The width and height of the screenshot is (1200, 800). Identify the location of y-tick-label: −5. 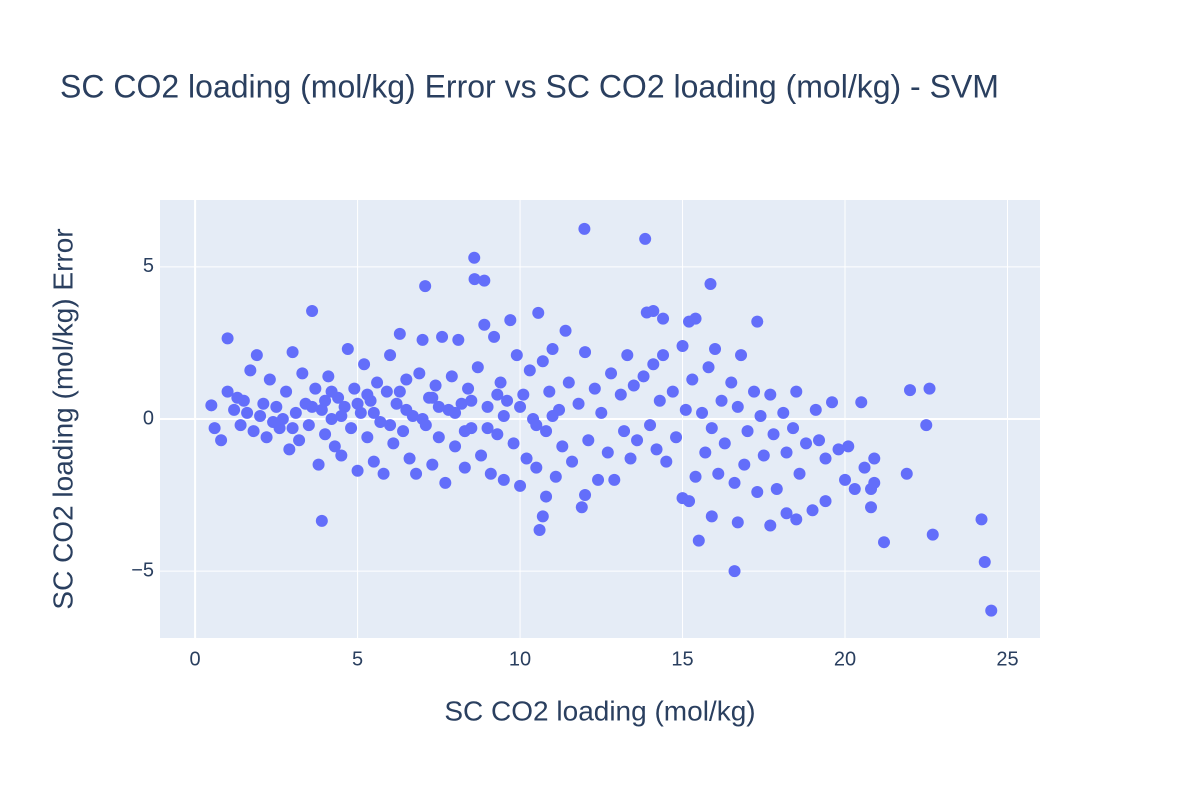
(142, 570).